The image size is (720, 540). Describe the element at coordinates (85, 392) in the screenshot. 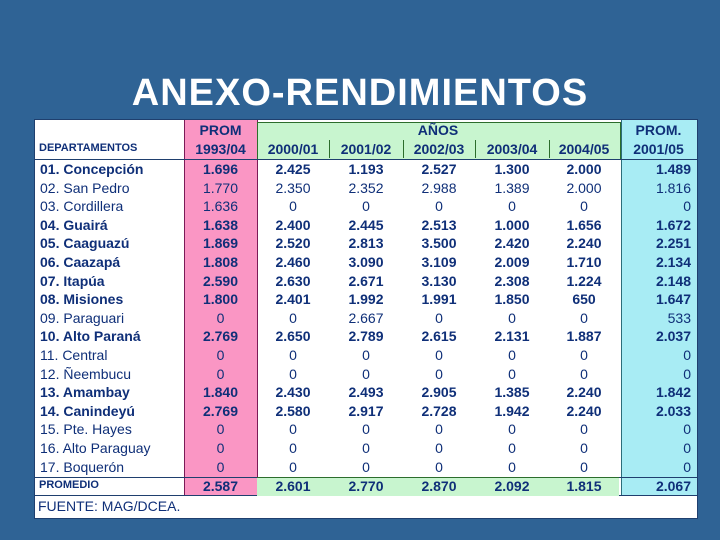

I see `department-name: 13. Amambay` at that location.